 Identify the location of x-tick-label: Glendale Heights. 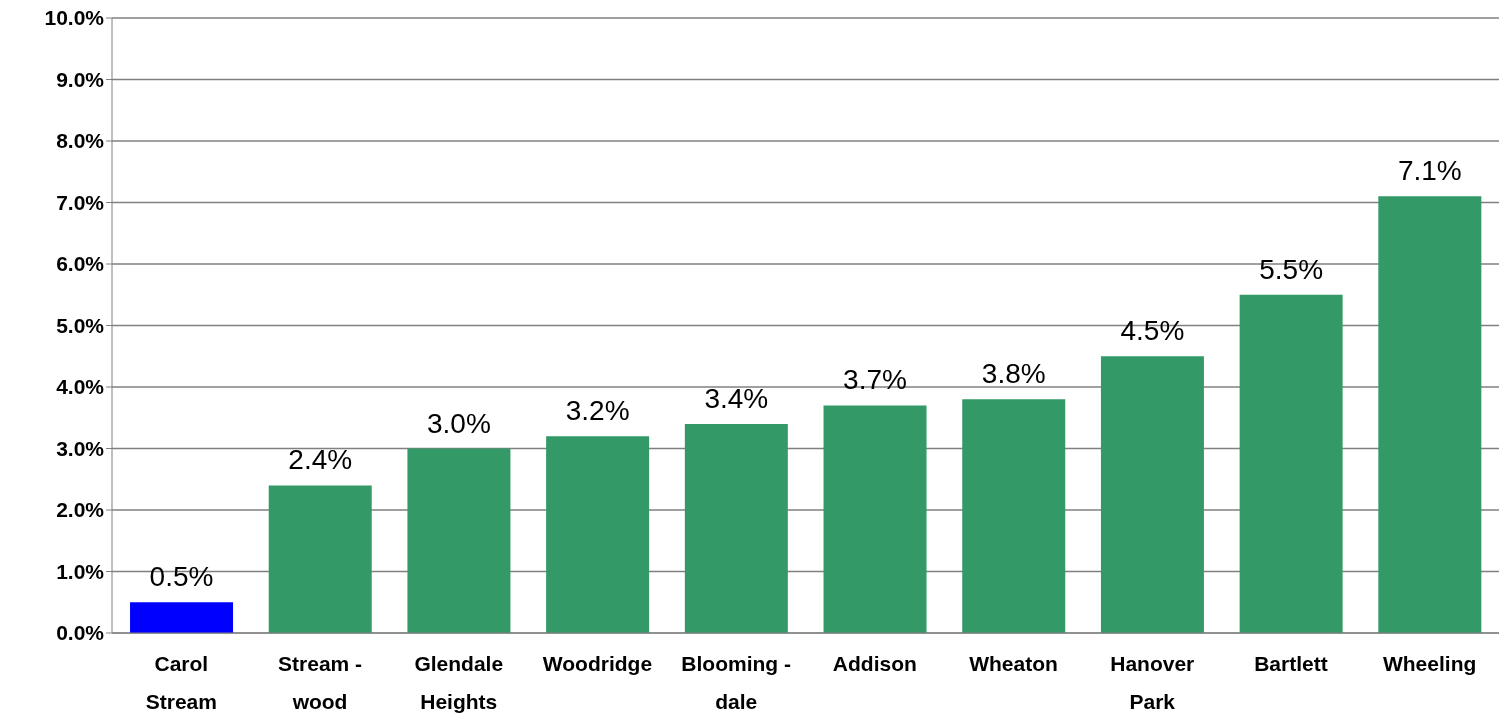
(459, 682).